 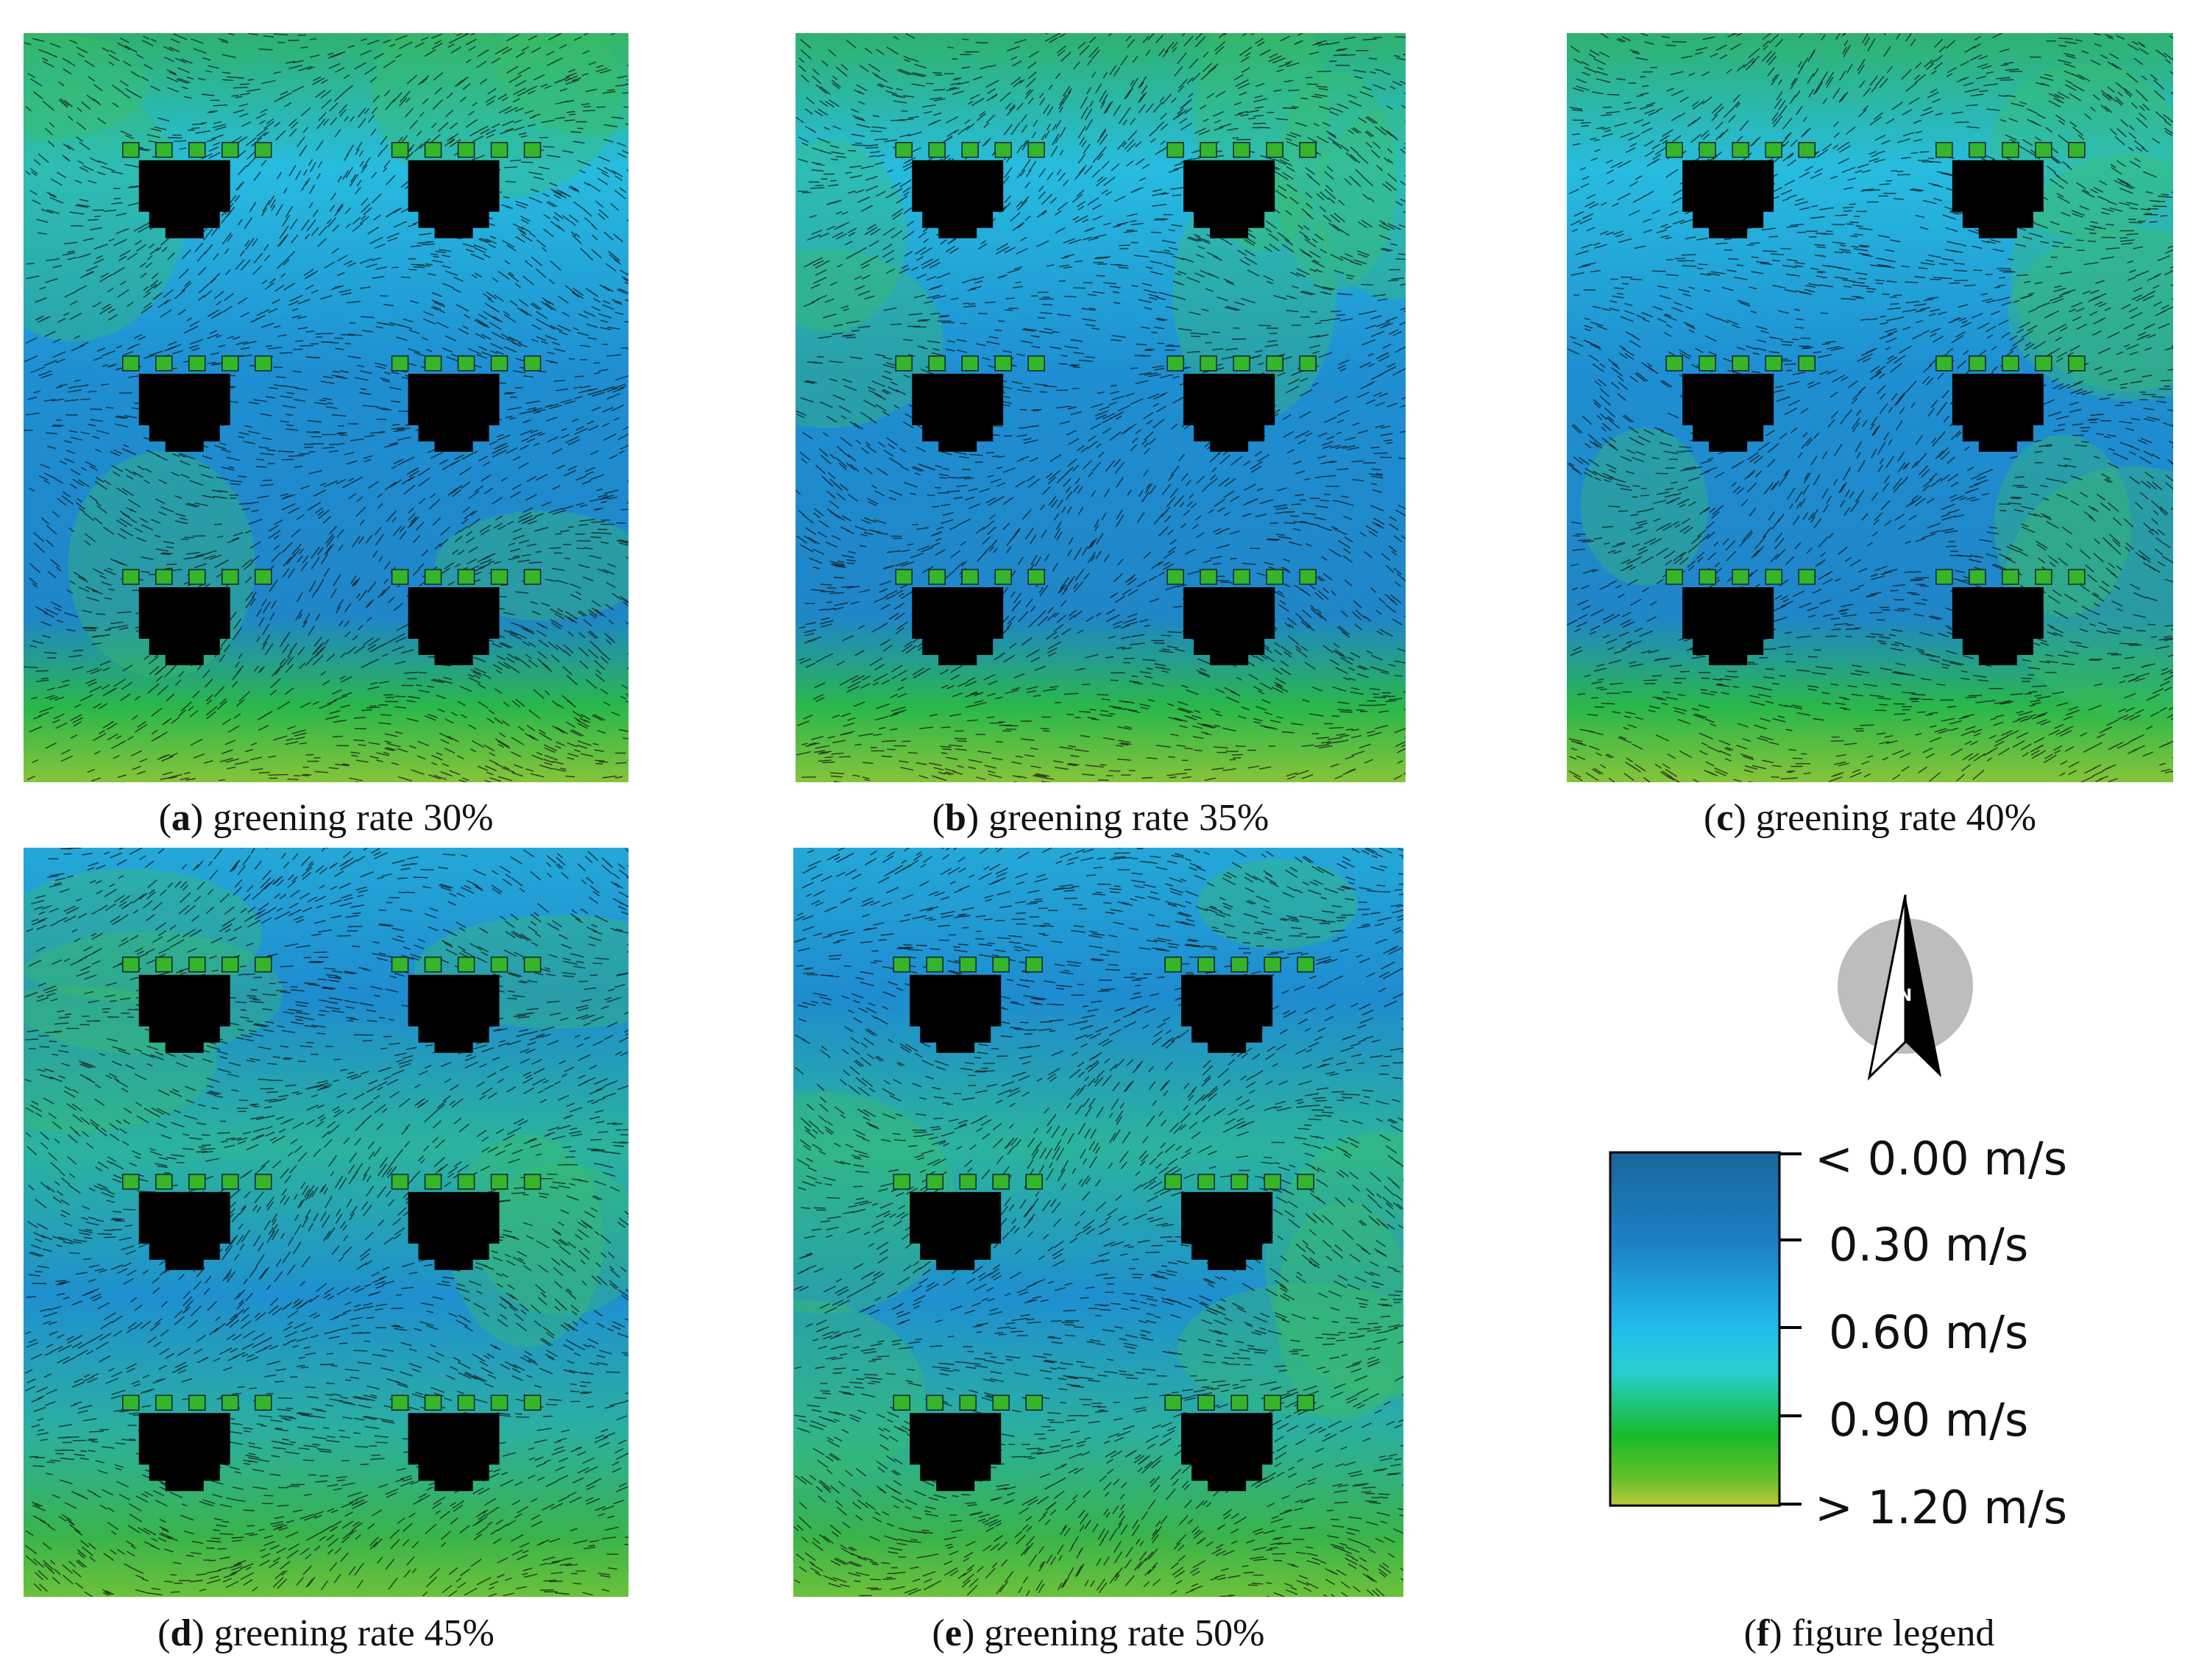 I want to click on caption-e: (e) greening rate 50%, so click(x=1099, y=1633).